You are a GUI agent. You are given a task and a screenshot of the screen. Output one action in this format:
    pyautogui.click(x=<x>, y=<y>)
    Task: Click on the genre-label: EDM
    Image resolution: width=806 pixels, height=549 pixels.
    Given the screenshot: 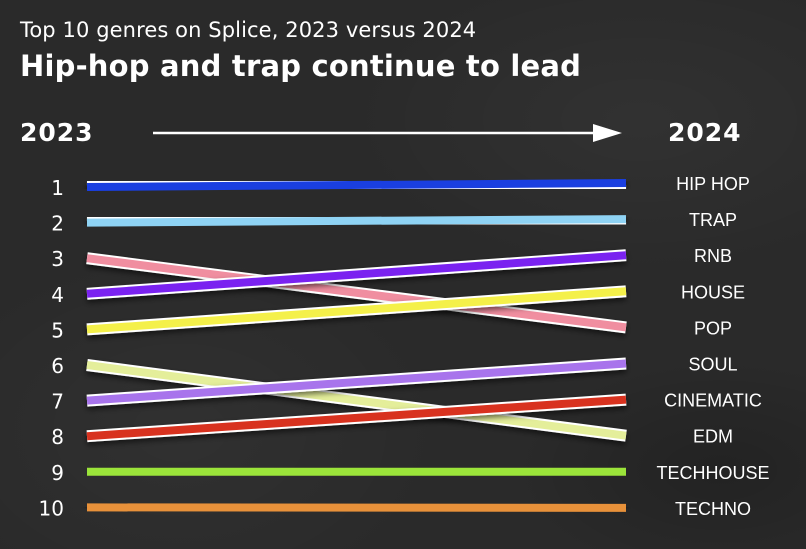 What is the action you would take?
    pyautogui.click(x=713, y=437)
    